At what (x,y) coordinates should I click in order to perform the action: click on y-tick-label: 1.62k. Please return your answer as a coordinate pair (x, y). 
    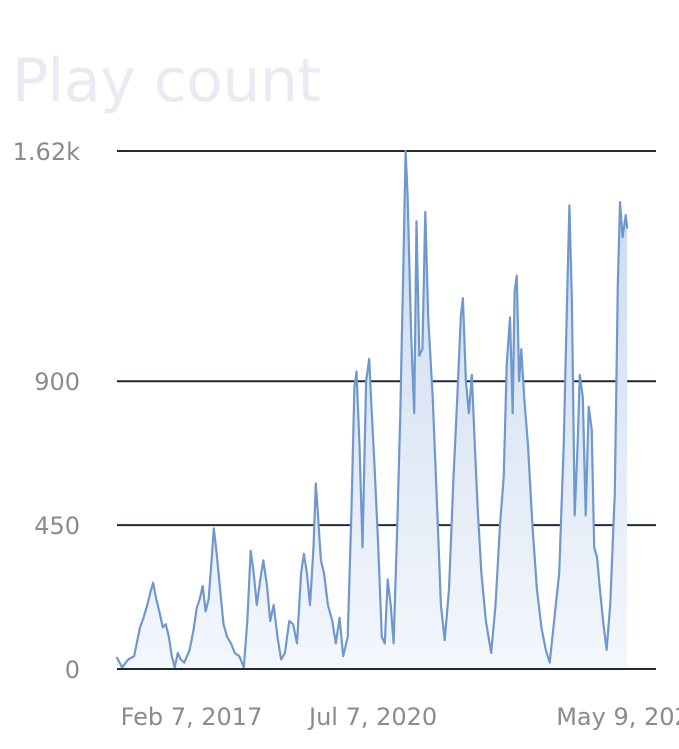
    Looking at the image, I should click on (46, 152).